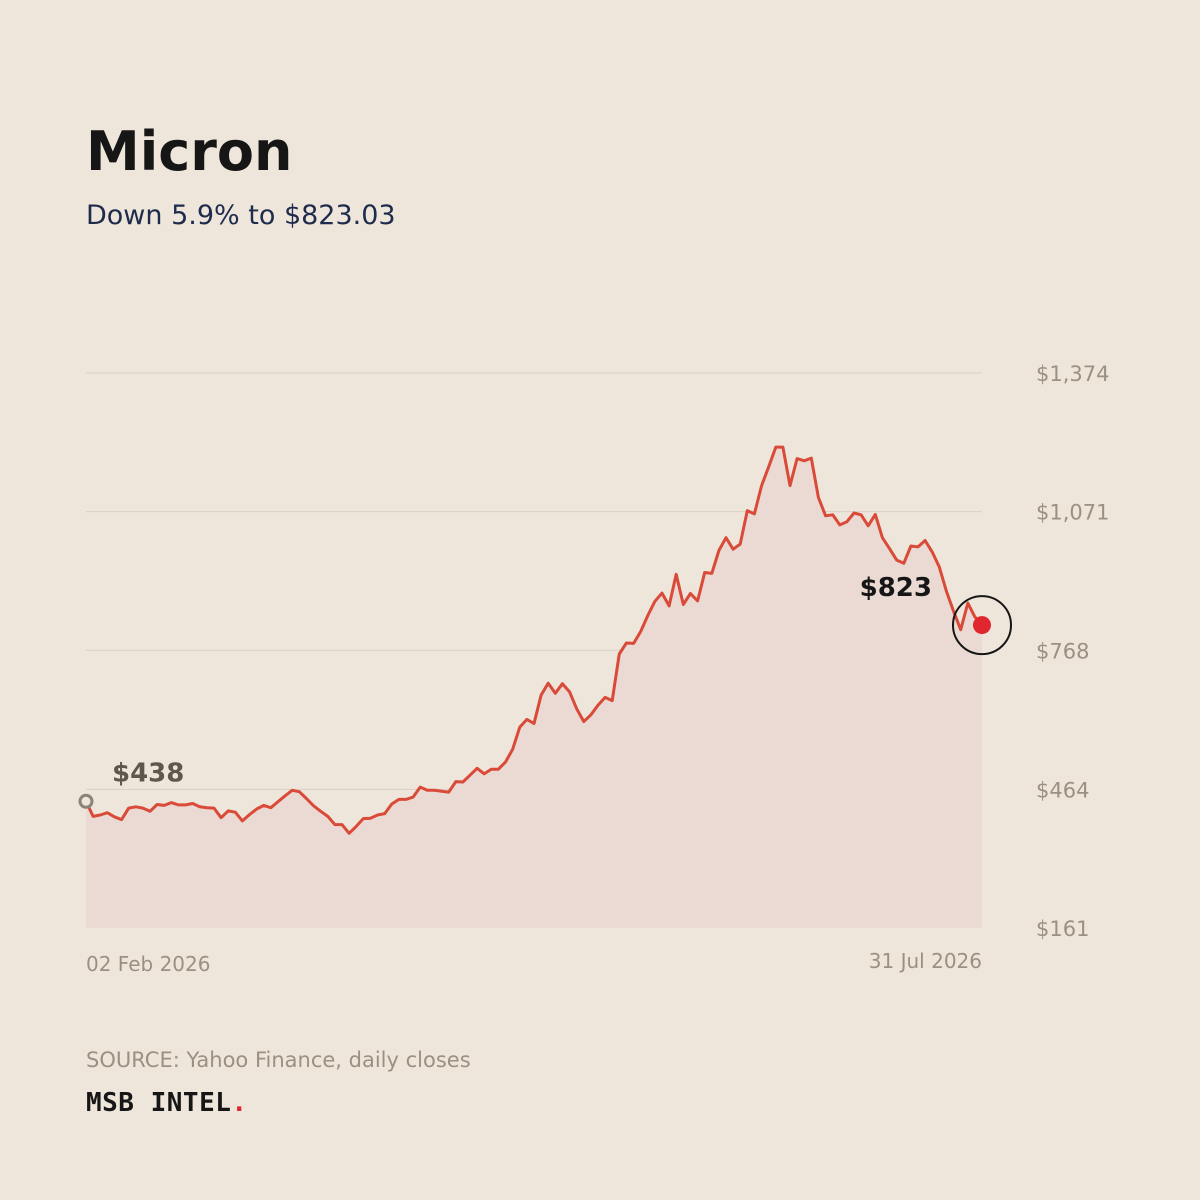 The height and width of the screenshot is (1200, 1200). I want to click on y-tick-label: $1,071, so click(1072, 513).